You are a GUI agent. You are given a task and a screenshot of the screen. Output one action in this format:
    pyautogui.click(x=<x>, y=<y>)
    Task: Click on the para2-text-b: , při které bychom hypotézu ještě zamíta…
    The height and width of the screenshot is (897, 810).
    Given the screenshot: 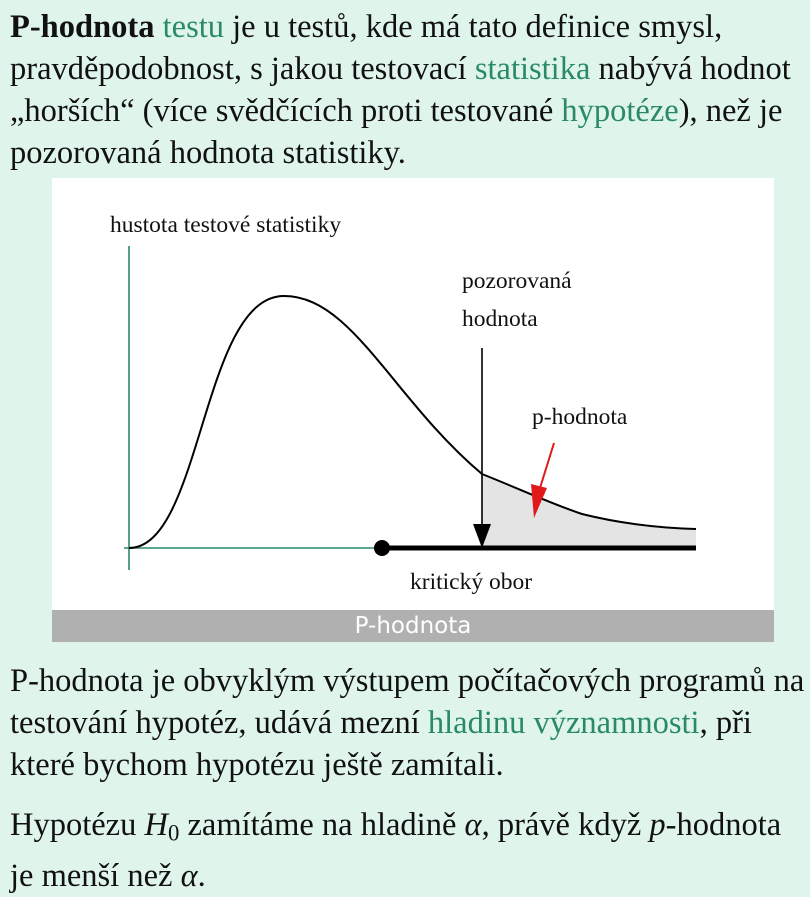 What is the action you would take?
    pyautogui.click(x=381, y=744)
    